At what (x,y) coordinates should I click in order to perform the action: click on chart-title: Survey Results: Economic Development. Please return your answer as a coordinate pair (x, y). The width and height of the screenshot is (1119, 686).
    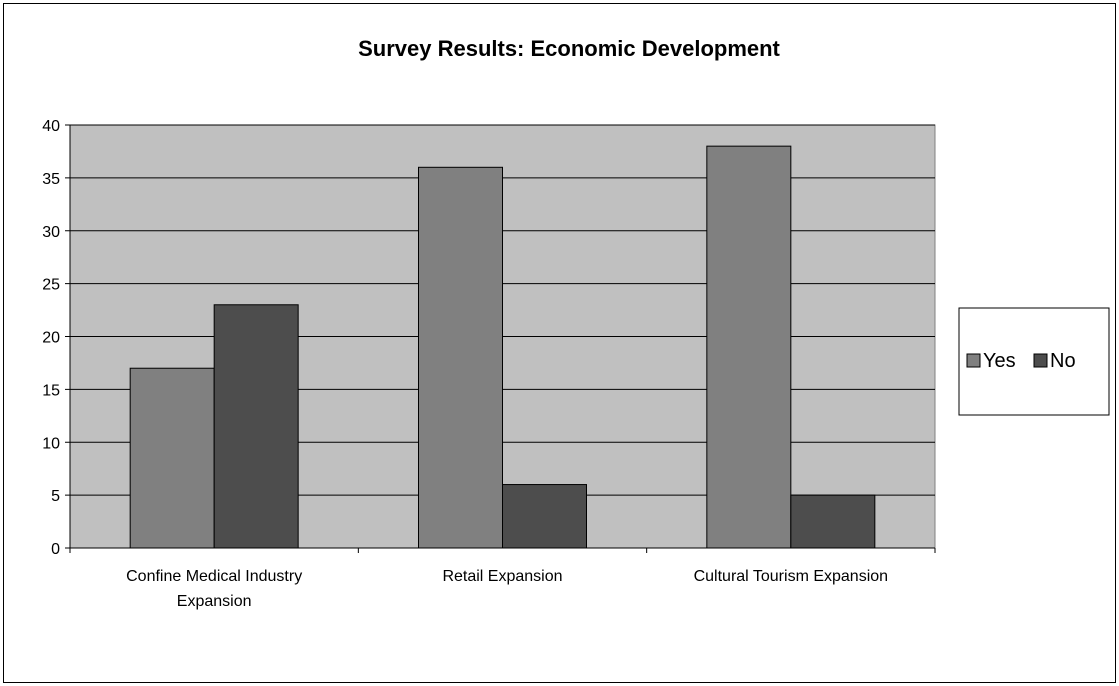
    Looking at the image, I should click on (569, 48).